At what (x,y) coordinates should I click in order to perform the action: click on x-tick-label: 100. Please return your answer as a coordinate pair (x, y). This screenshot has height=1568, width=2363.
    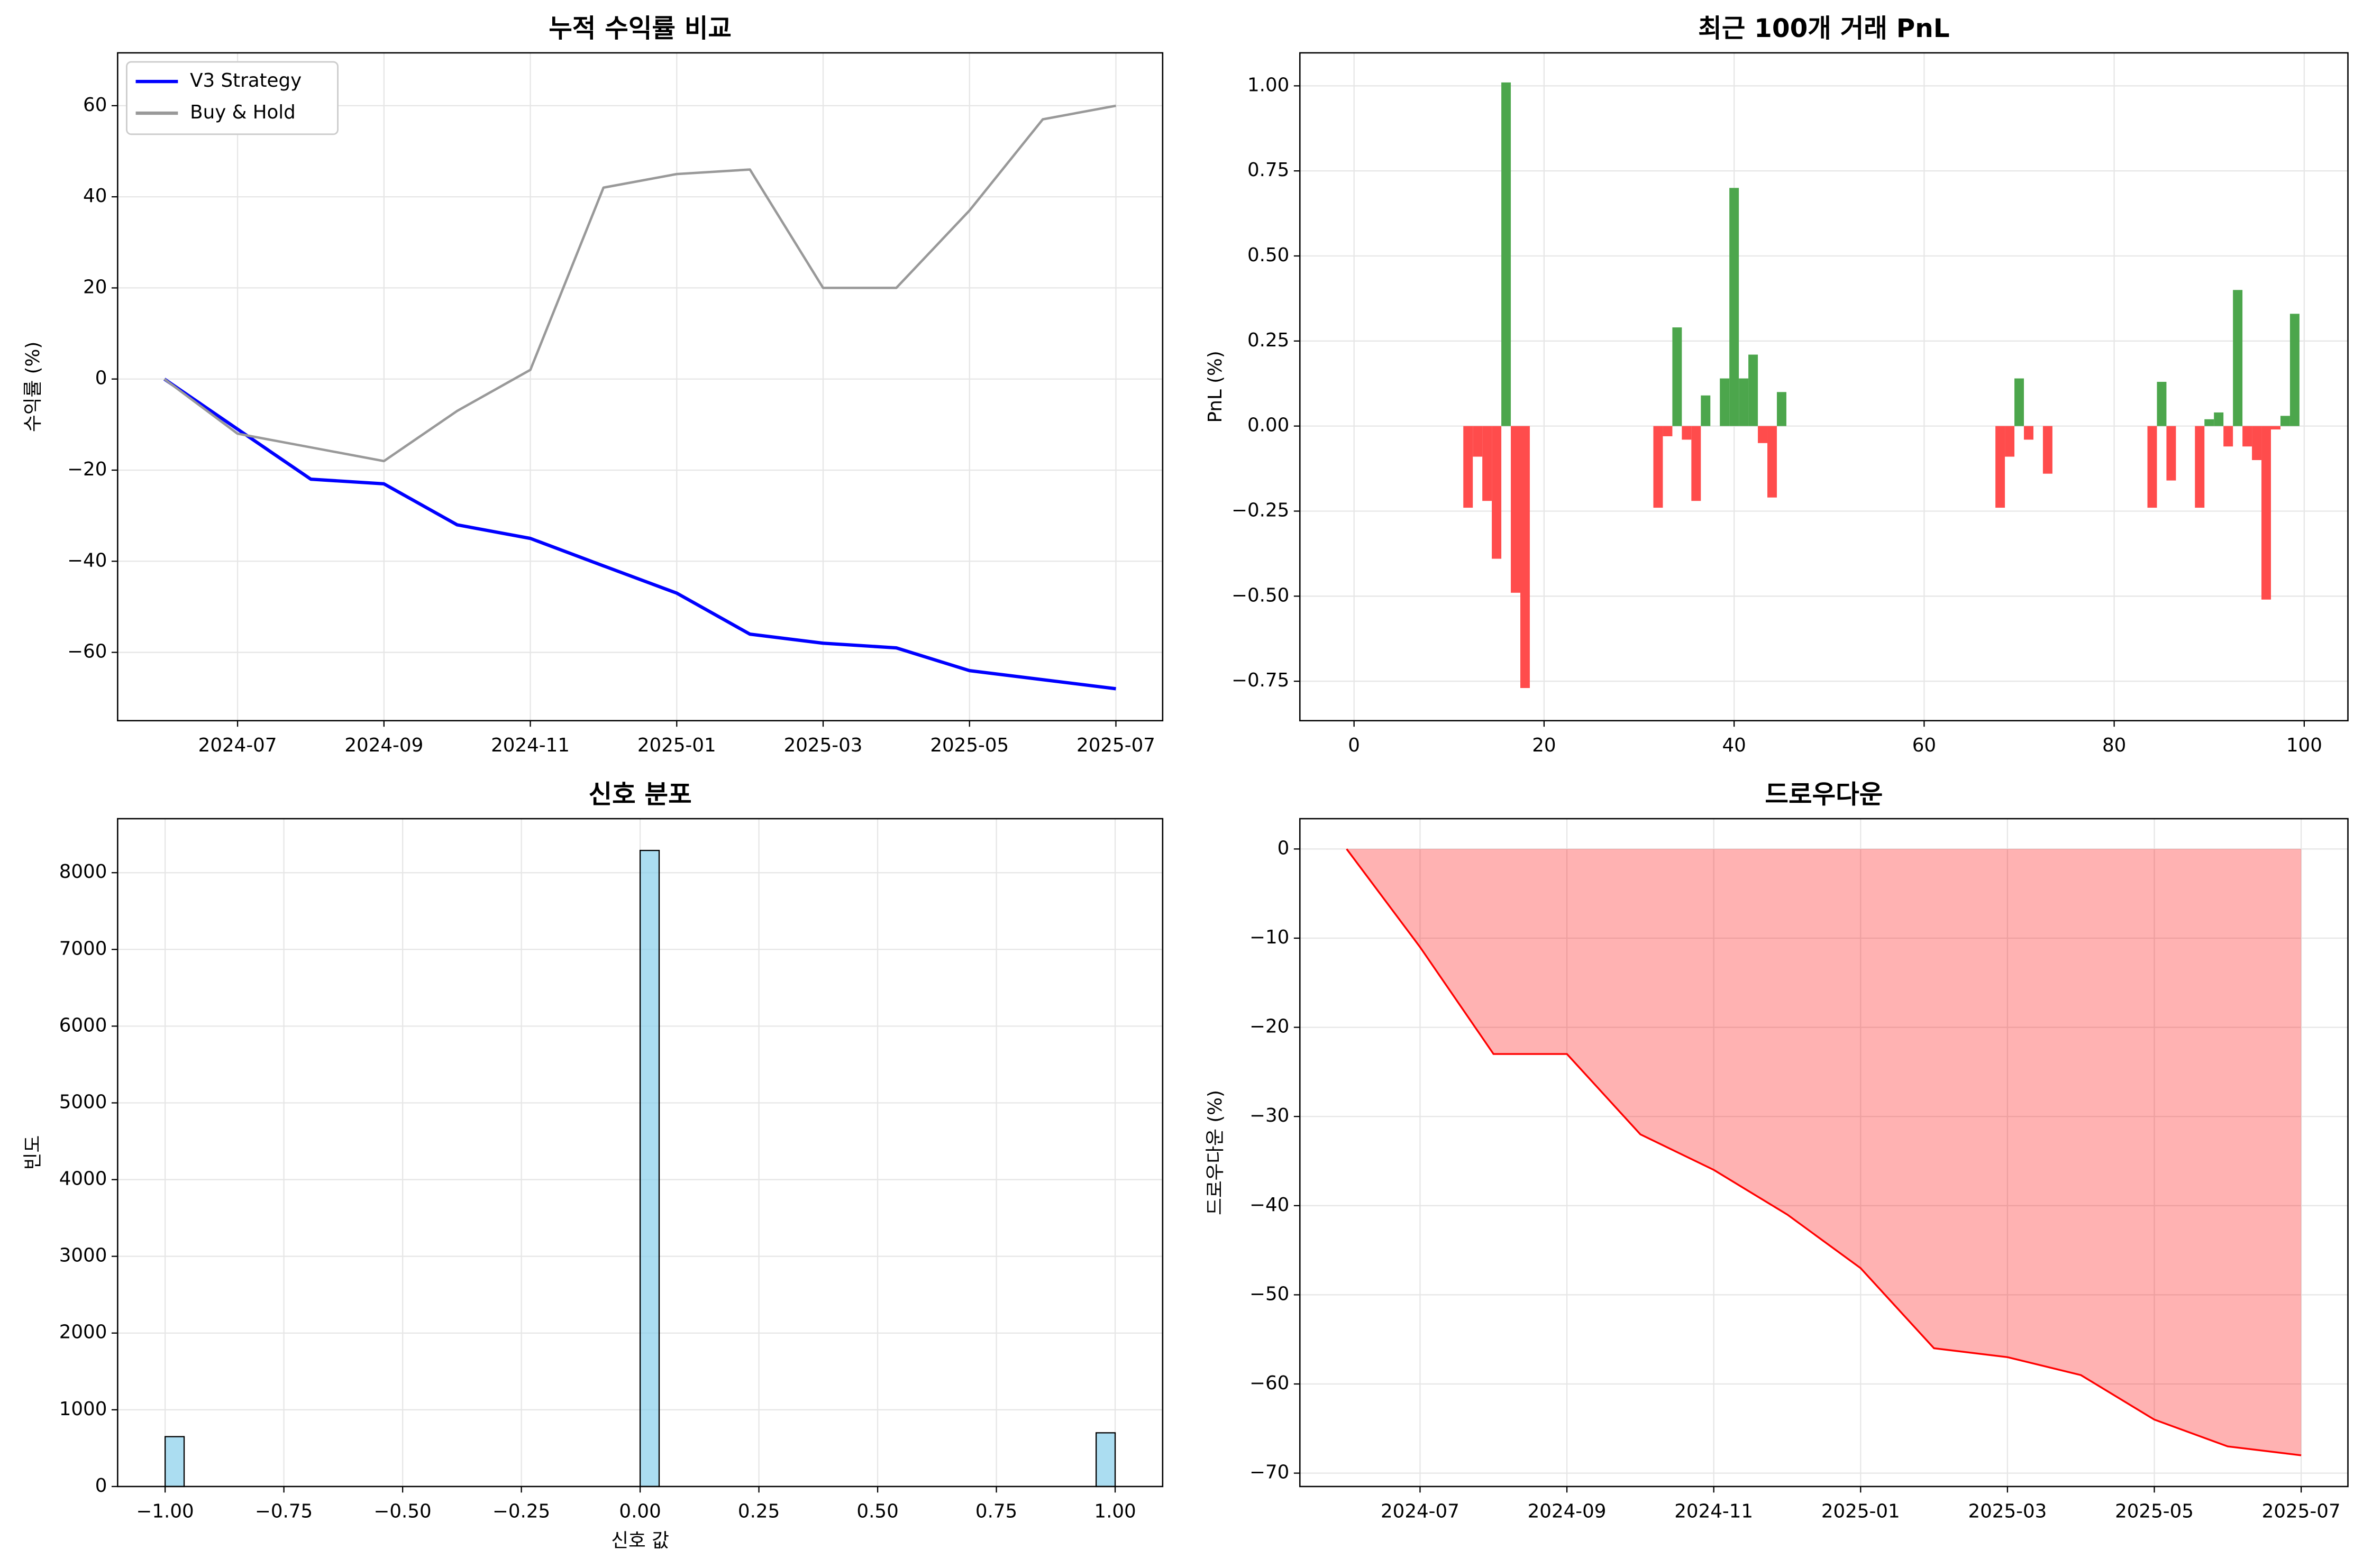
    Looking at the image, I should click on (2304, 745).